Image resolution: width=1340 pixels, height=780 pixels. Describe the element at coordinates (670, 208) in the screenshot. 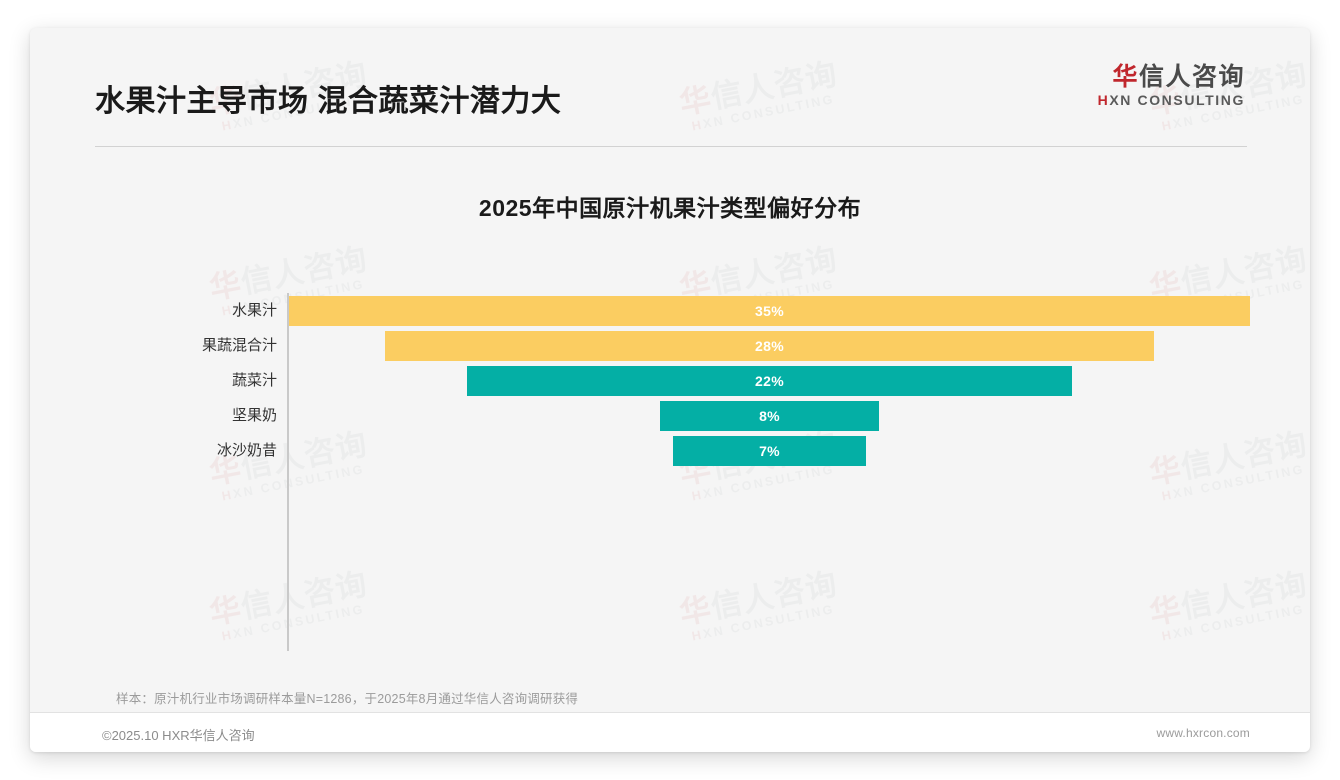

I see `chart-title: 2025年中国原汁机果汁类型偏好分布` at that location.